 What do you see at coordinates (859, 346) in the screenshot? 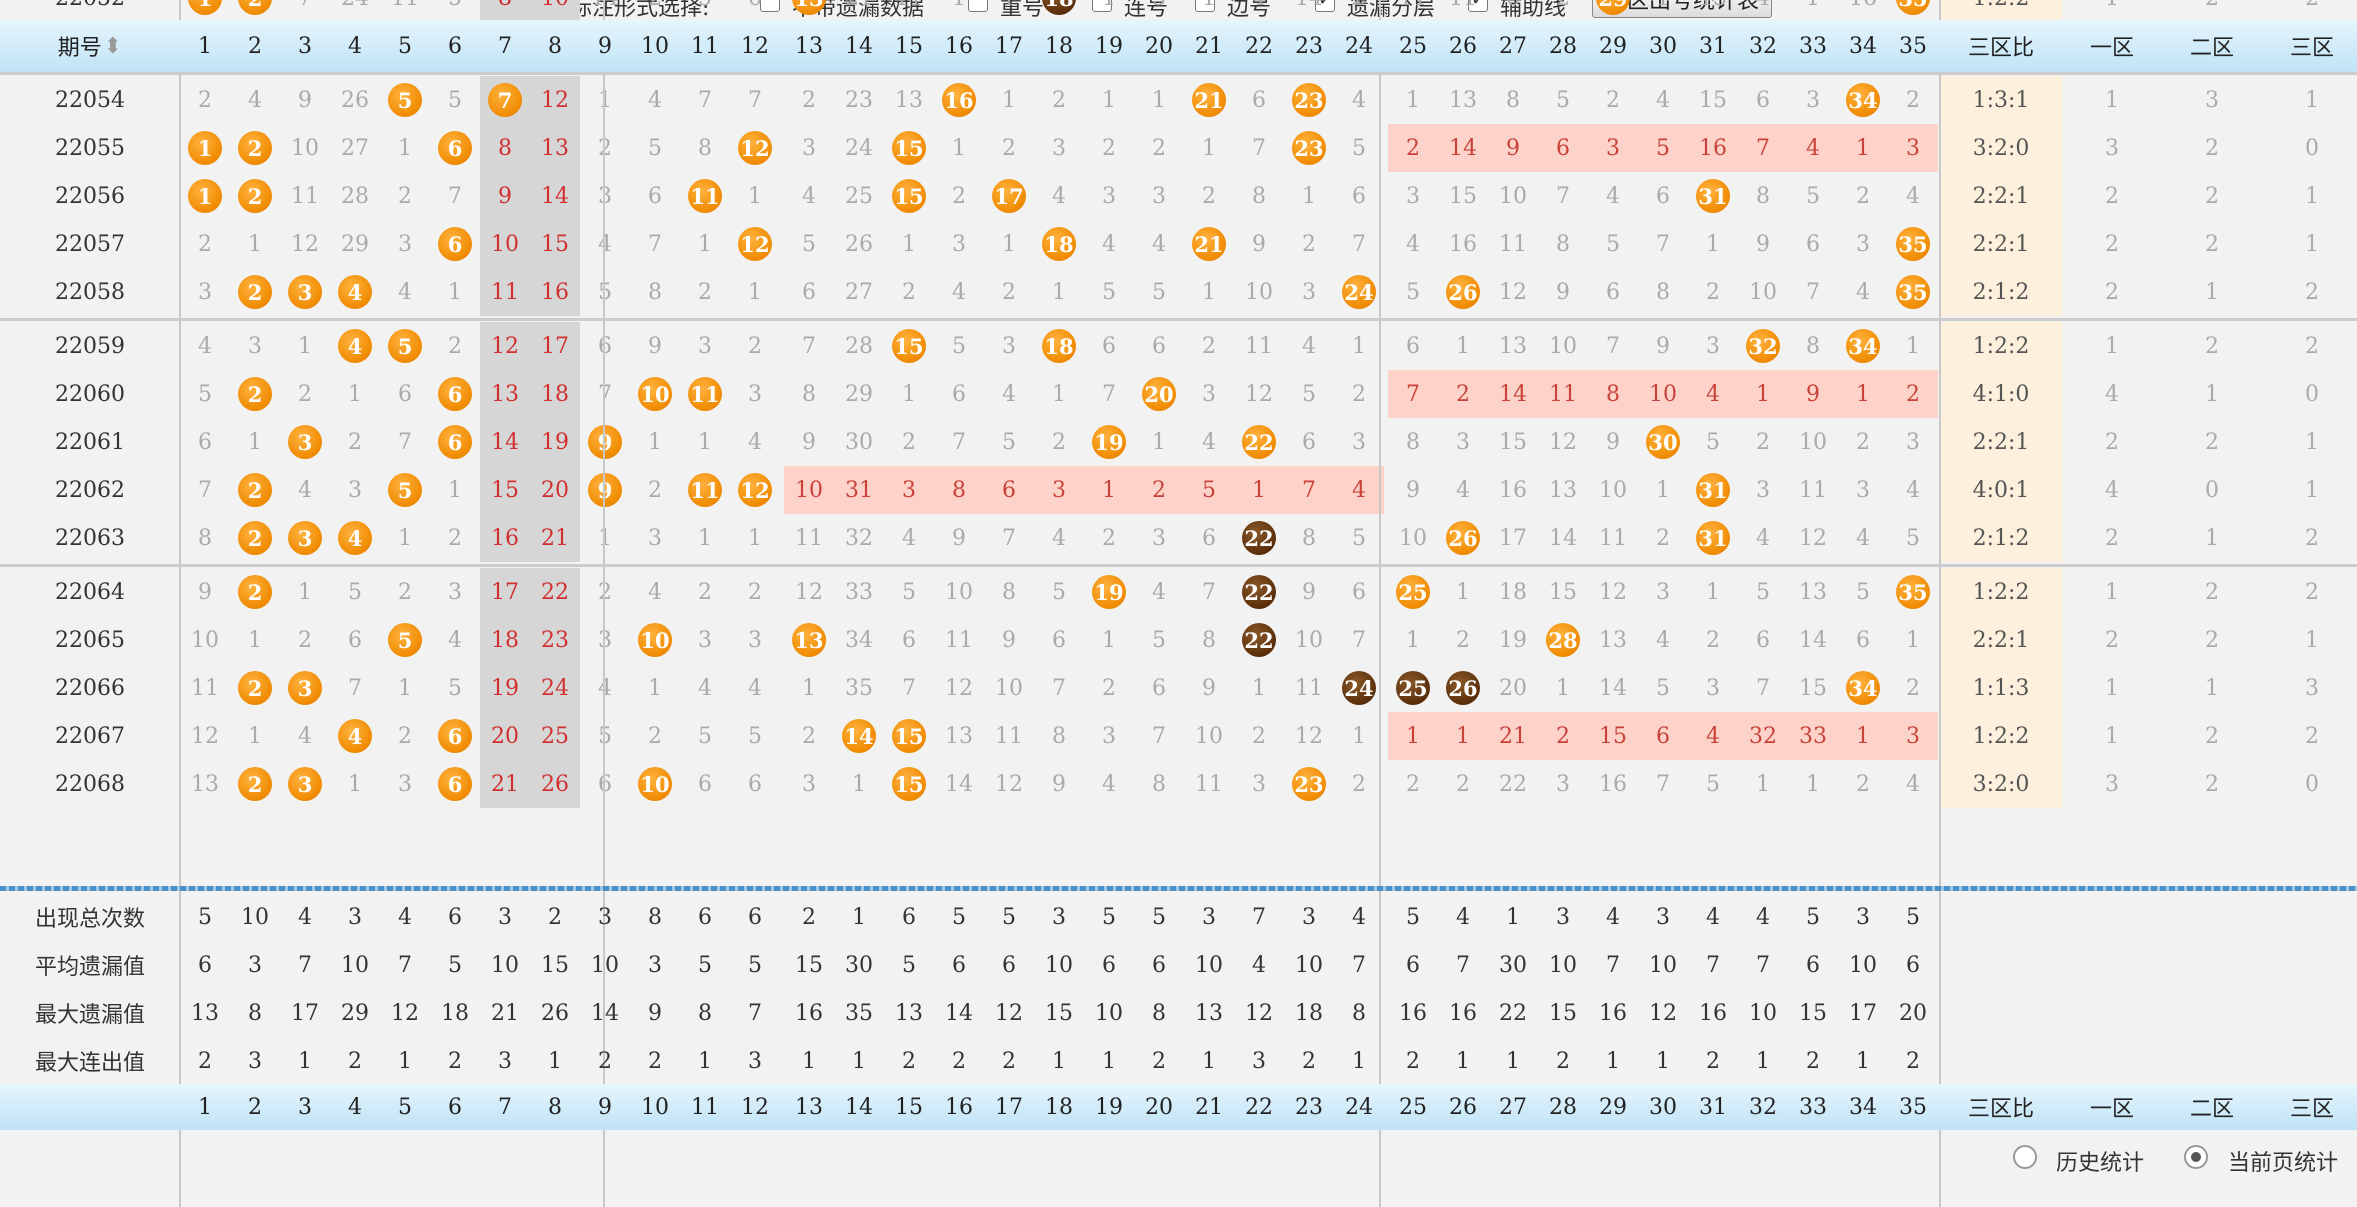
I see `omission-value: 28` at bounding box center [859, 346].